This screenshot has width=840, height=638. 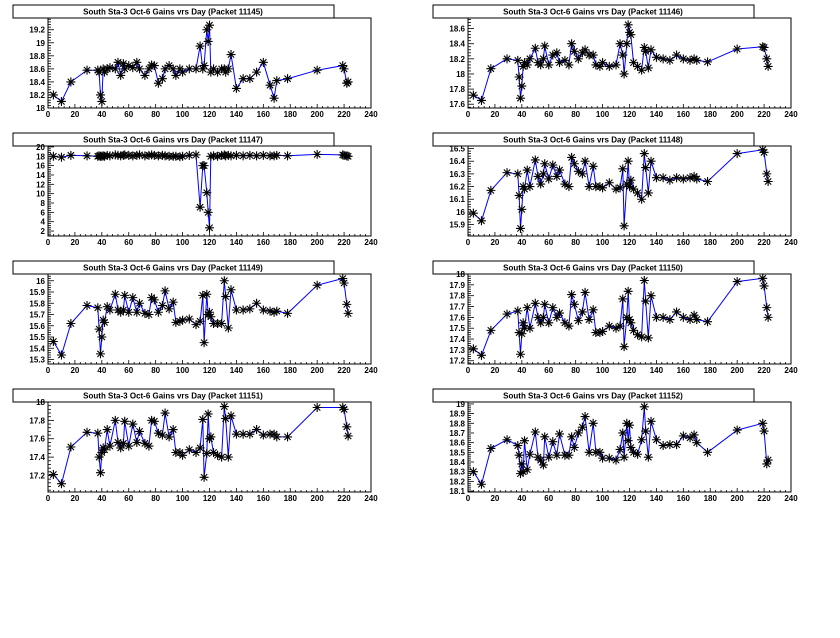 I want to click on y-tick-label: 17.5, so click(x=457, y=328).